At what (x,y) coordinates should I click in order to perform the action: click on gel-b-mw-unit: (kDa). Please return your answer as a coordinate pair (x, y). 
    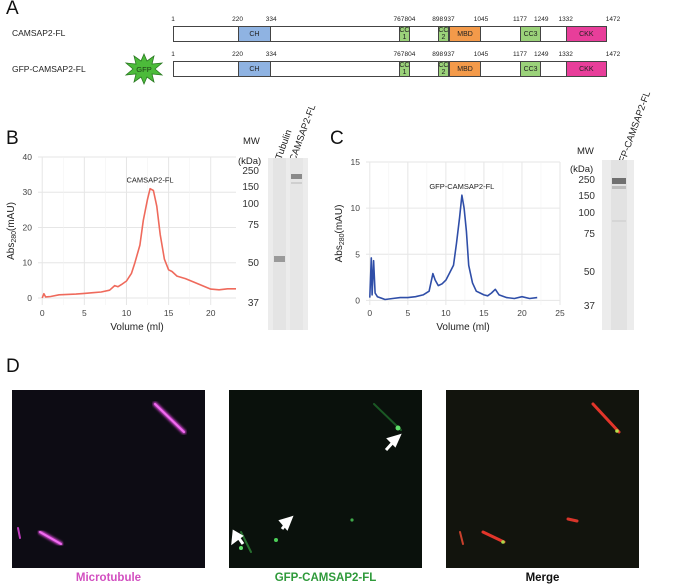
    Looking at the image, I should click on (250, 161).